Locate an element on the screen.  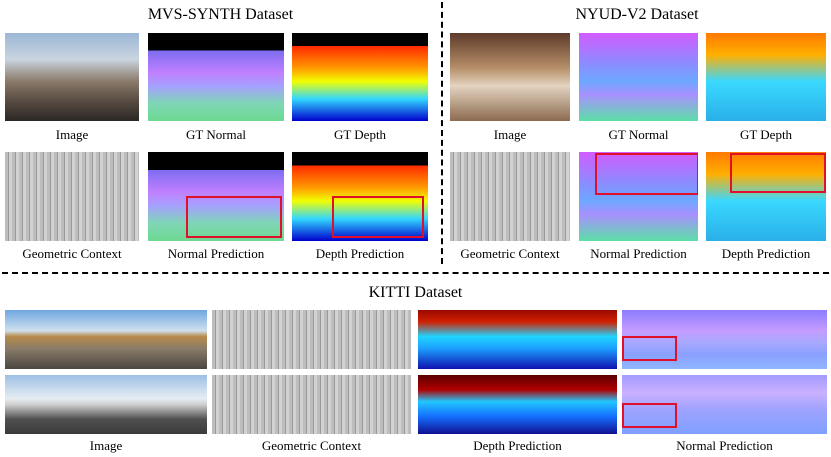
mvs-gt-depth is located at coordinates (360, 77).